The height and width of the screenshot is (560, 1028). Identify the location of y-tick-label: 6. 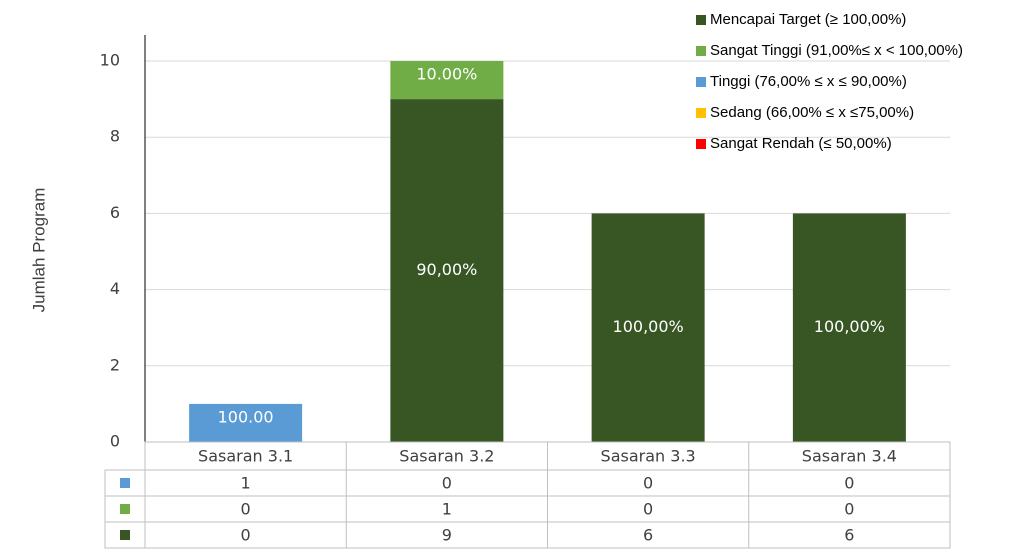
(115, 212).